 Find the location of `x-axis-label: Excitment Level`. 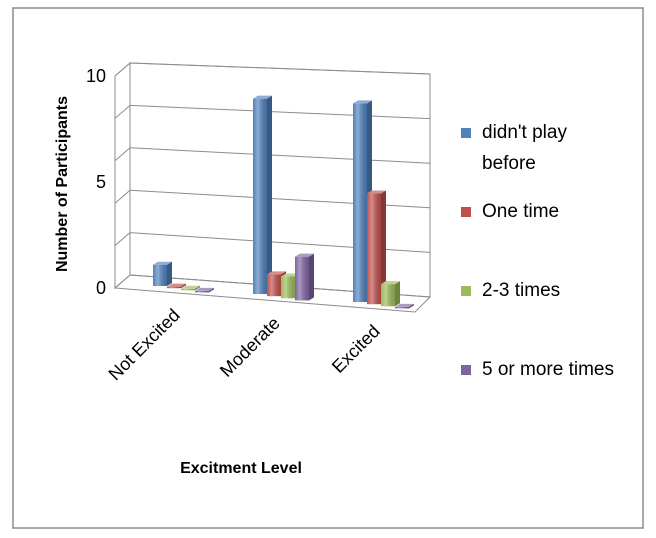

x-axis-label: Excitment Level is located at coordinates (241, 468).